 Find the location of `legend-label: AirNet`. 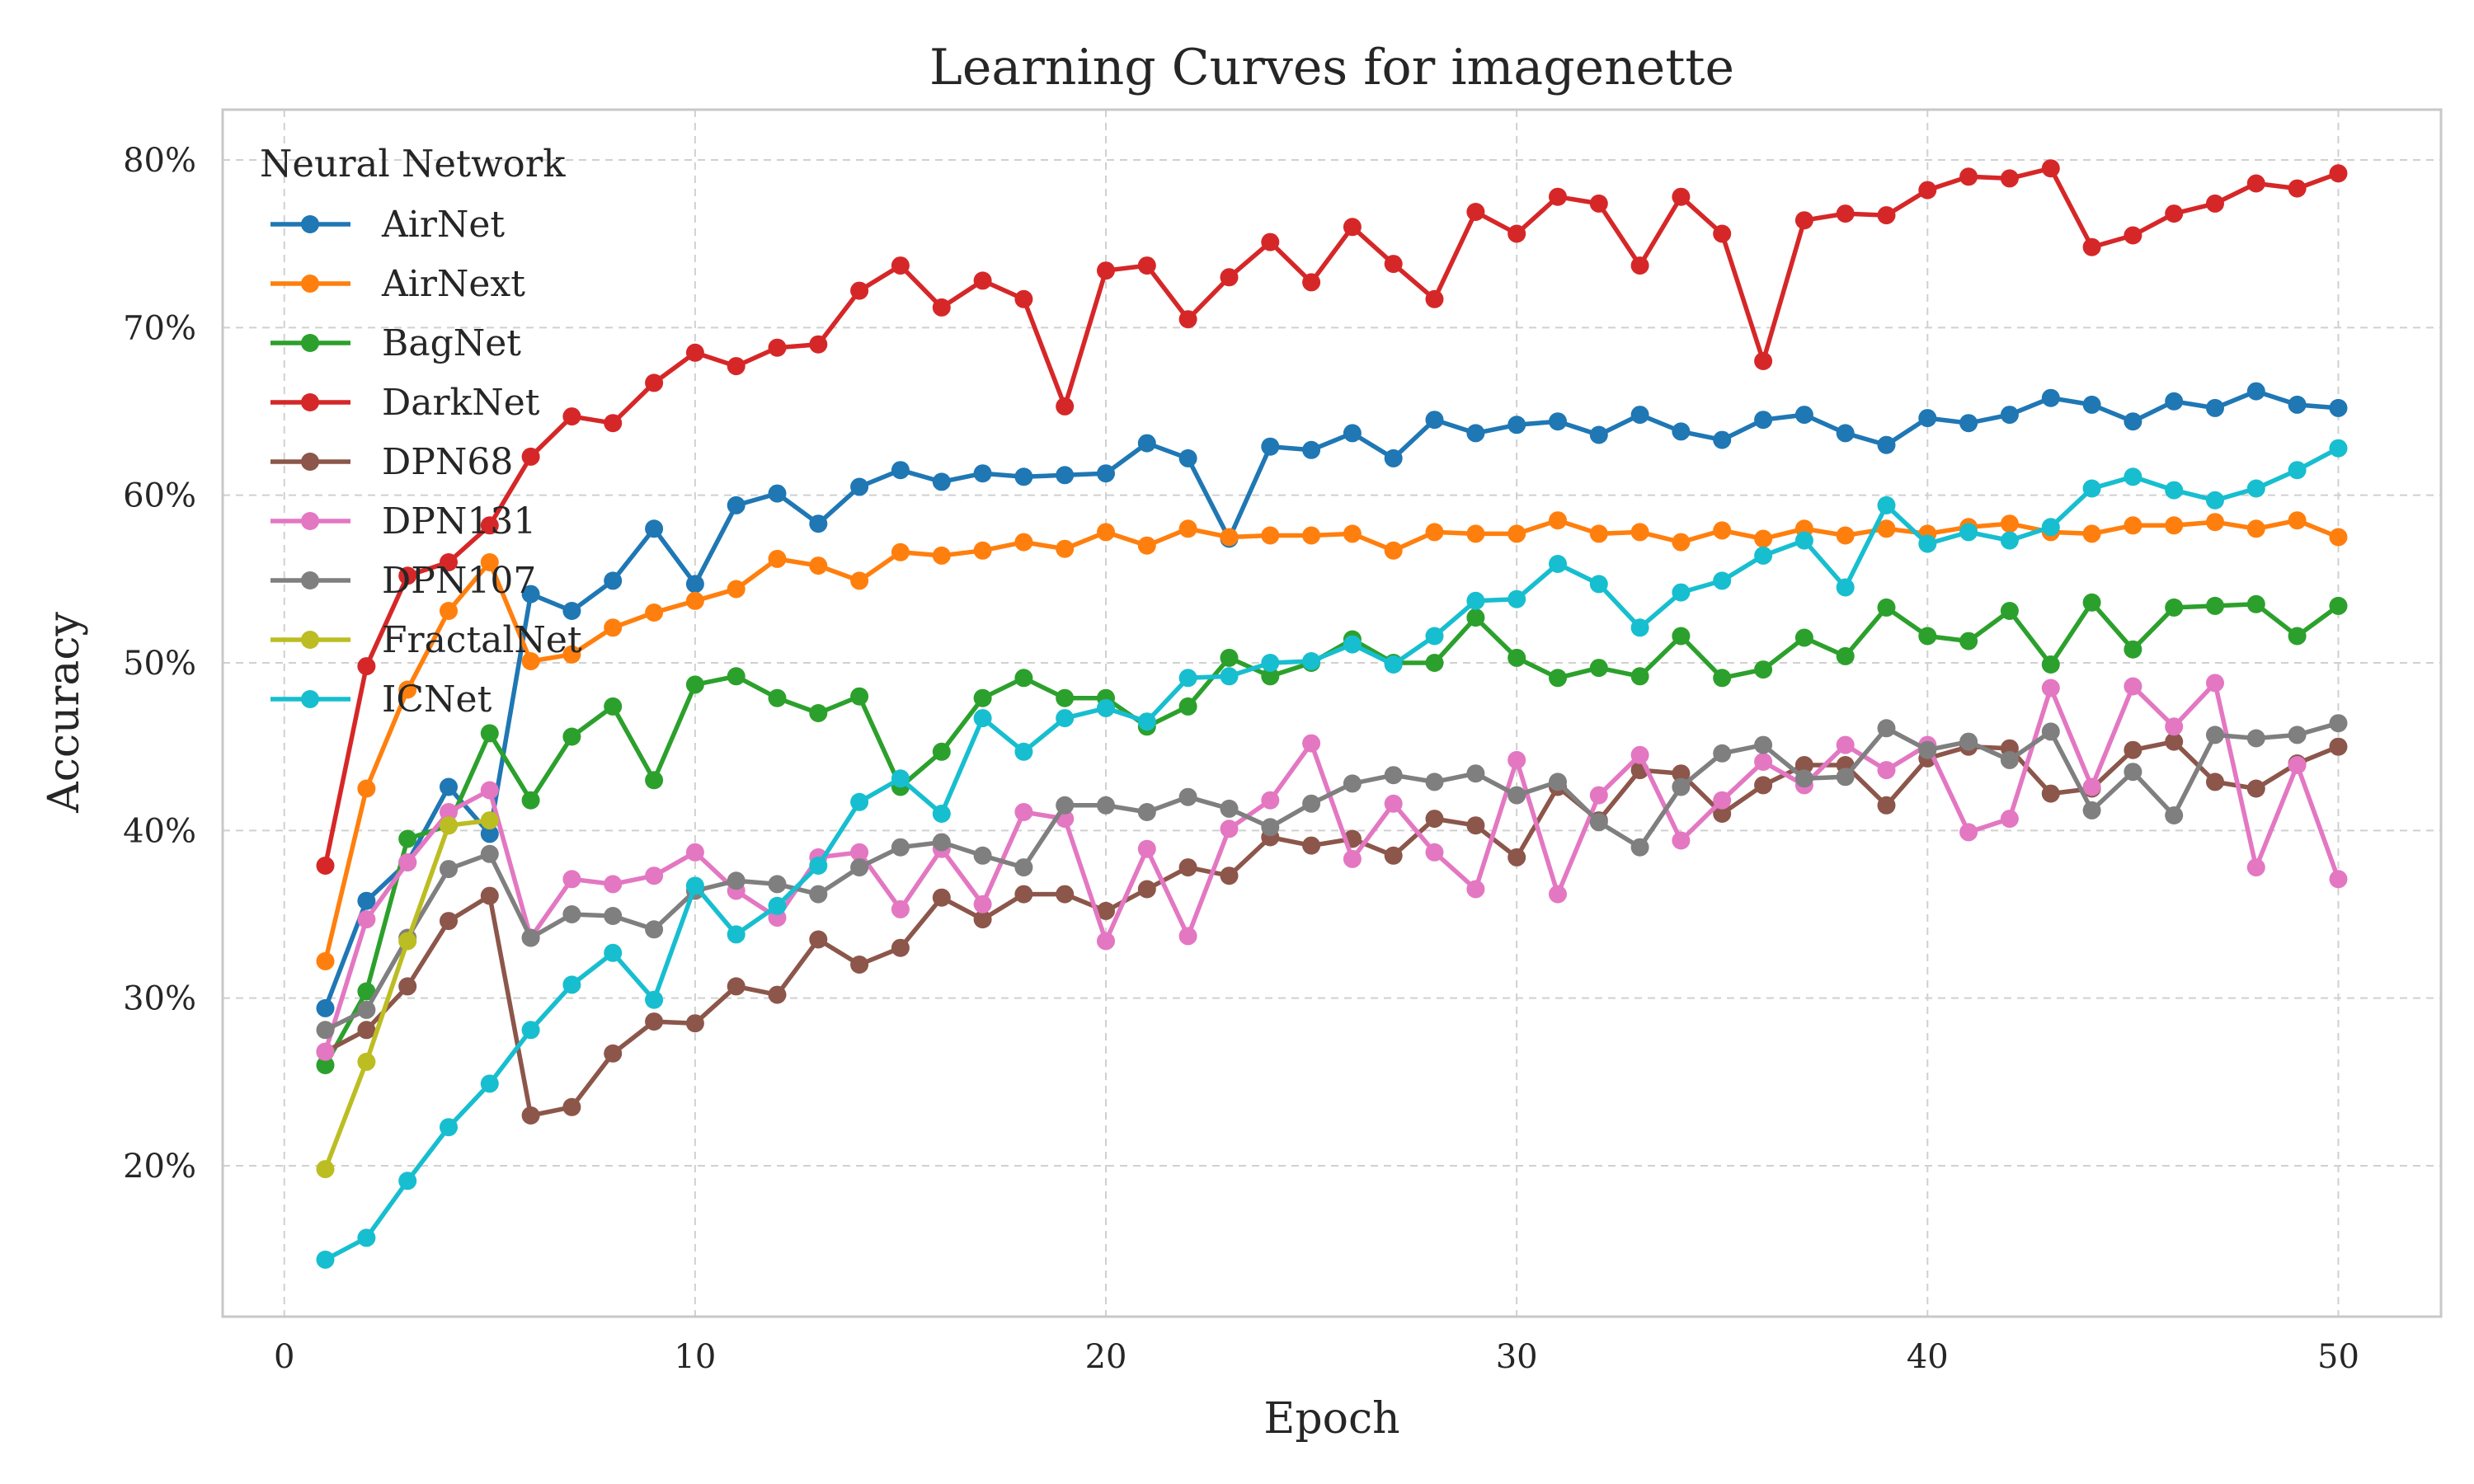

legend-label: AirNet is located at coordinates (443, 225).